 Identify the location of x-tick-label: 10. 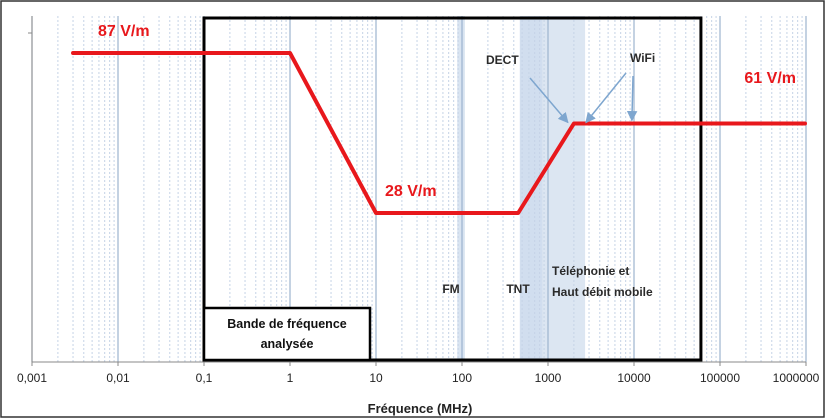
(376, 378).